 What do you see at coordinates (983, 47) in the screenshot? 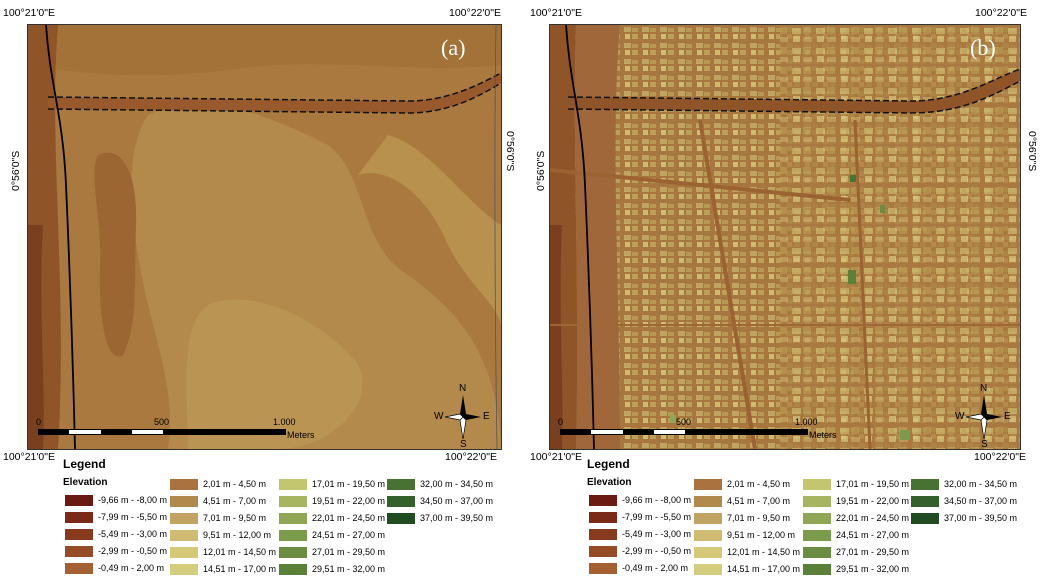
I see `panel-label-b: (b)` at bounding box center [983, 47].